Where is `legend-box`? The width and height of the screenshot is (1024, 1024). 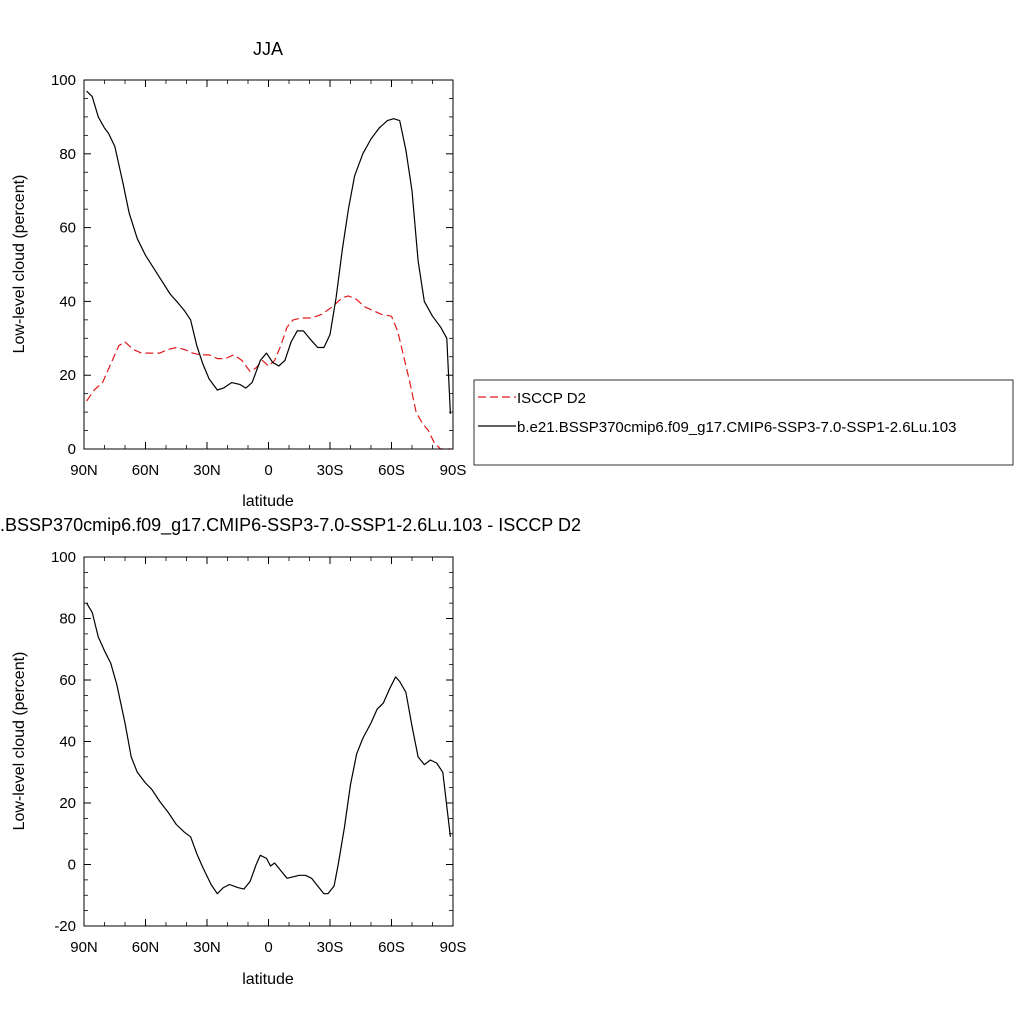 legend-box is located at coordinates (743, 422).